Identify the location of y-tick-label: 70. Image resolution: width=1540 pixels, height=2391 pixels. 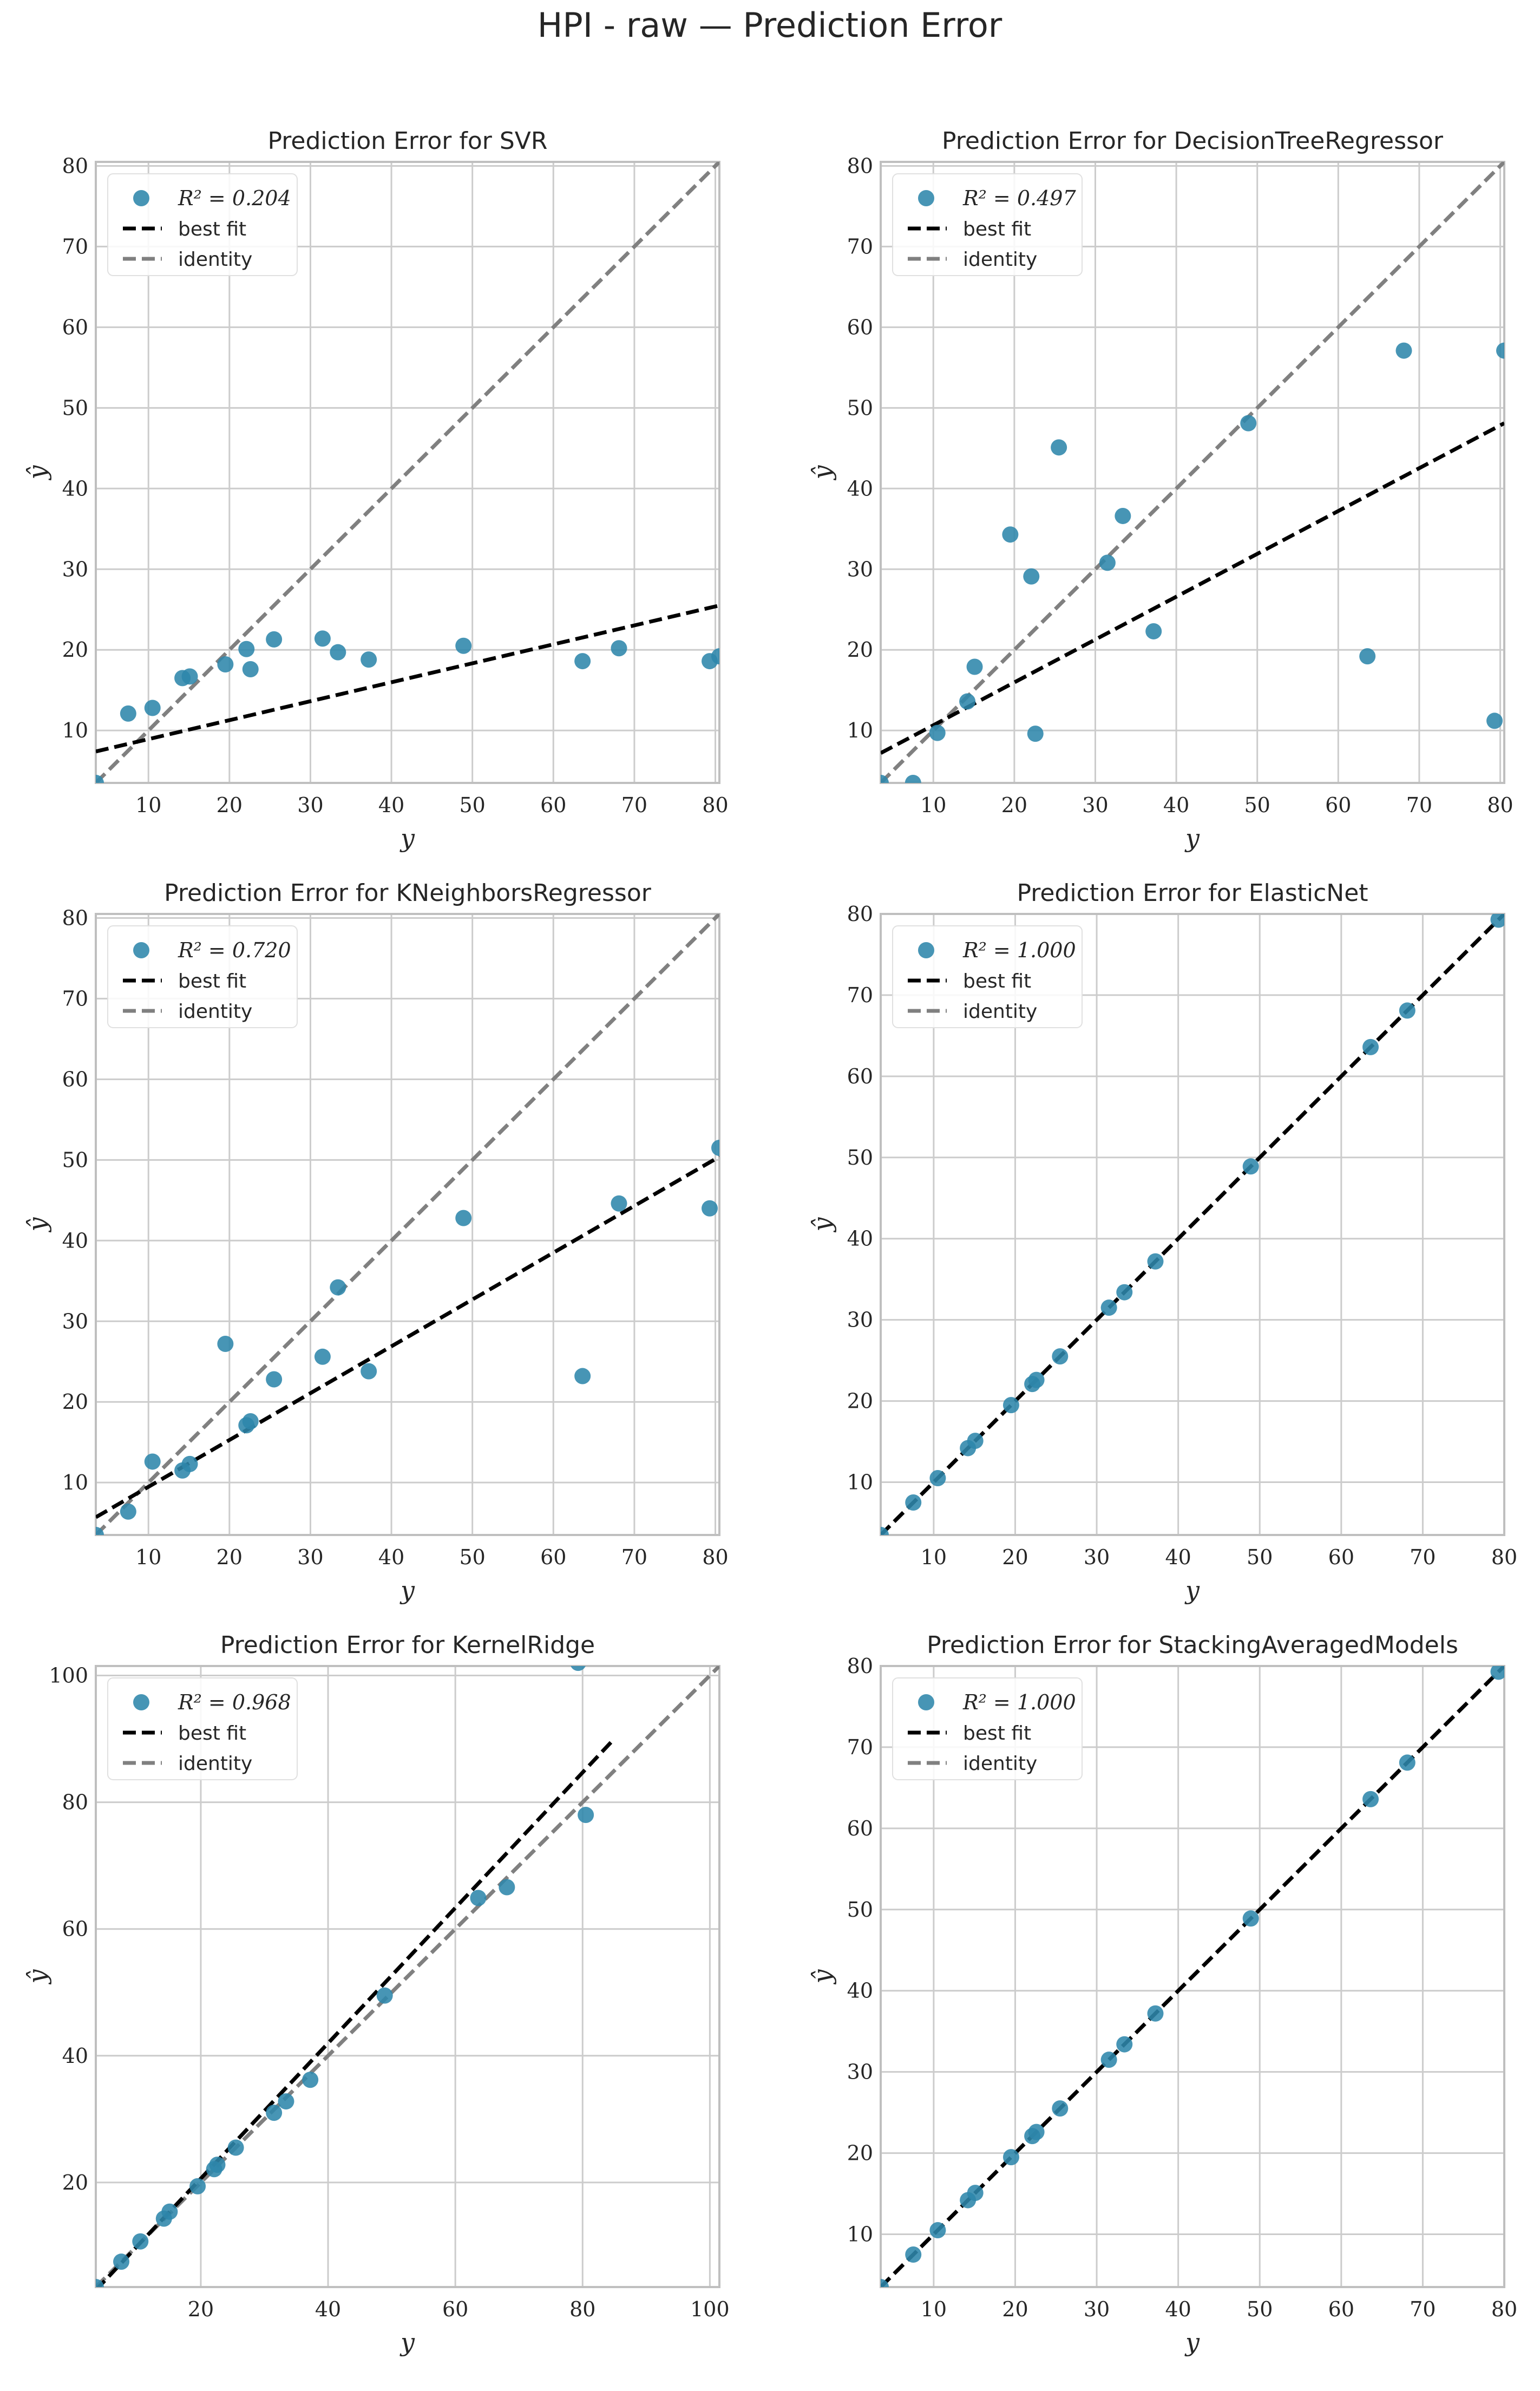
(860, 246).